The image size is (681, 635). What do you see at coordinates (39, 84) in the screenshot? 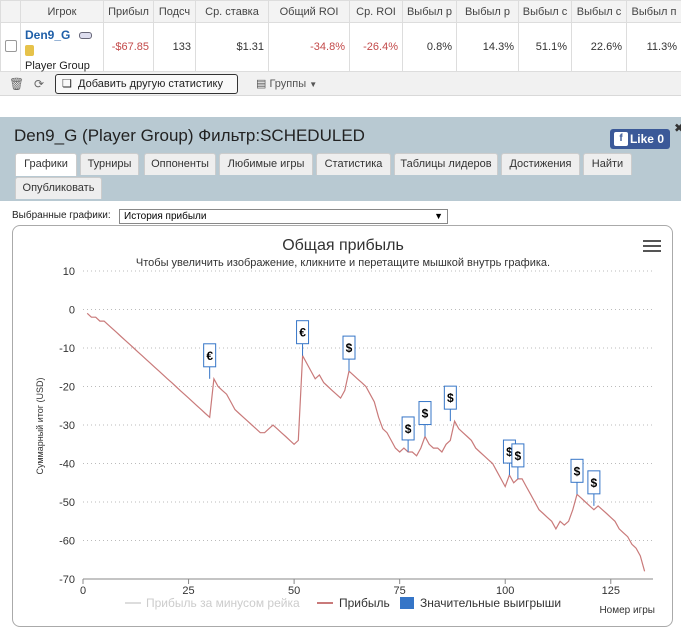
I see `refresh-icon: ⟳` at bounding box center [39, 84].